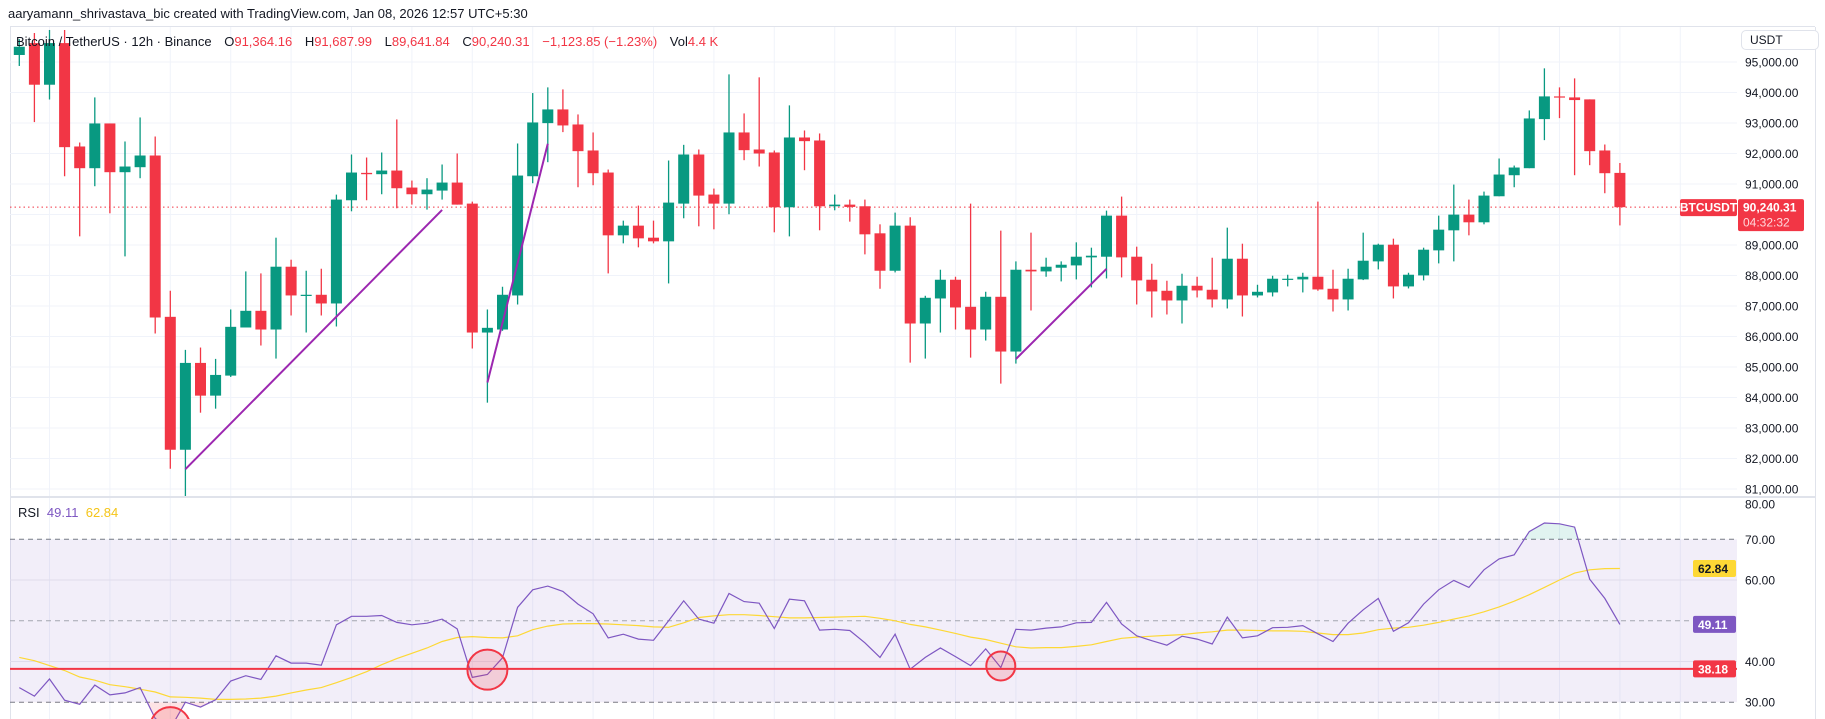 The image size is (1825, 719). What do you see at coordinates (1772, 246) in the screenshot?
I see `price-axis-tick: 89,000.00` at bounding box center [1772, 246].